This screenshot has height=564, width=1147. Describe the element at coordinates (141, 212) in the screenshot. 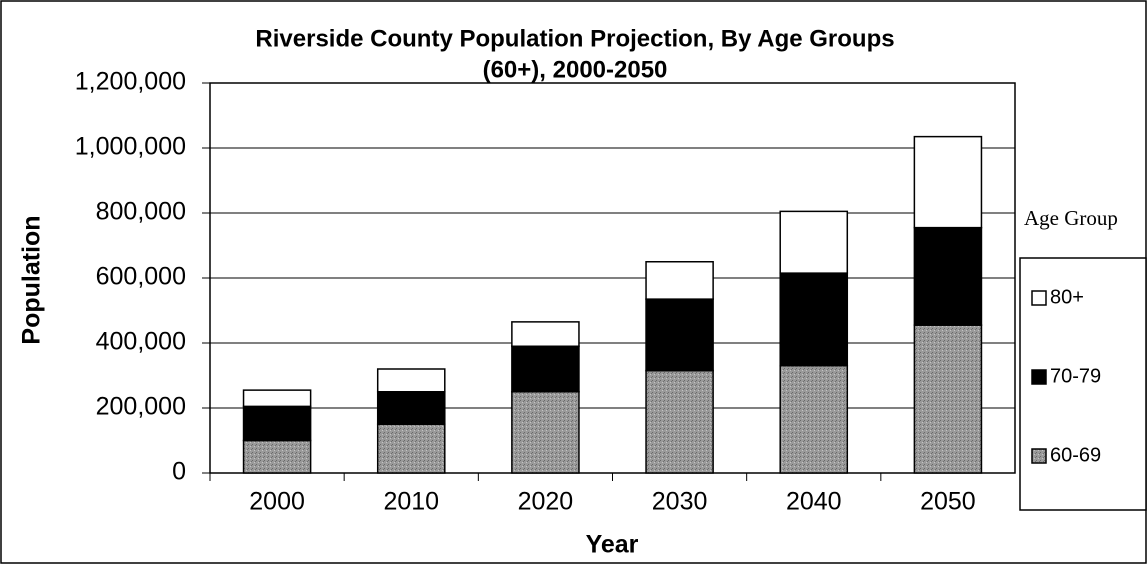

I see `y-tick-label: 800,000` at that location.